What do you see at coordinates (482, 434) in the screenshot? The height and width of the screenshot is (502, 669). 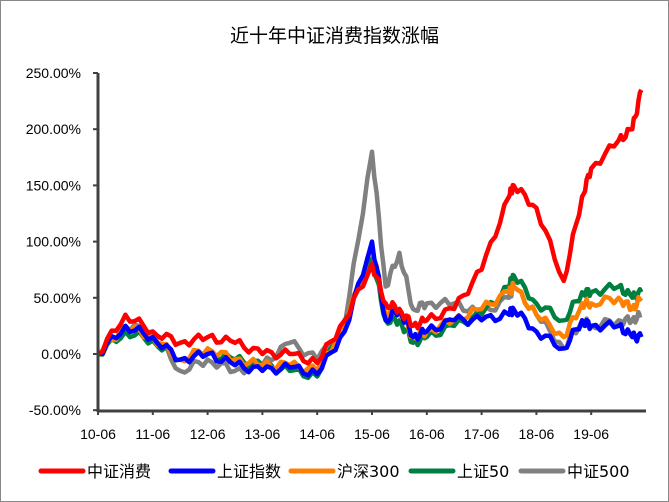 I see `x-tick-label: 17-06` at bounding box center [482, 434].